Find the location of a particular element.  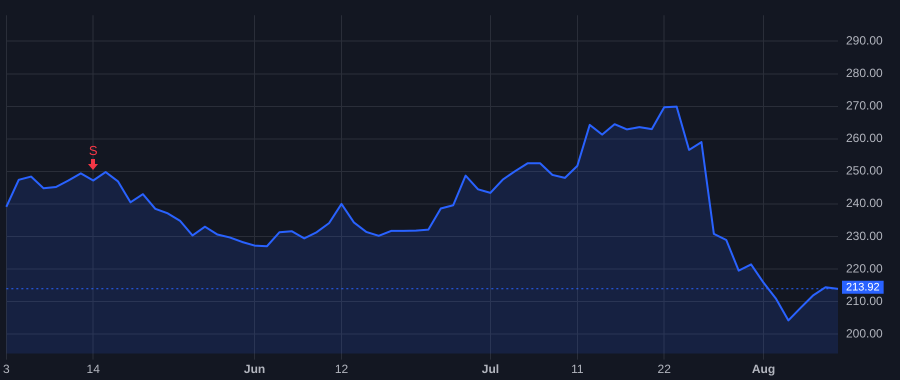

y-tick-label: 250.00 is located at coordinates (865, 171).